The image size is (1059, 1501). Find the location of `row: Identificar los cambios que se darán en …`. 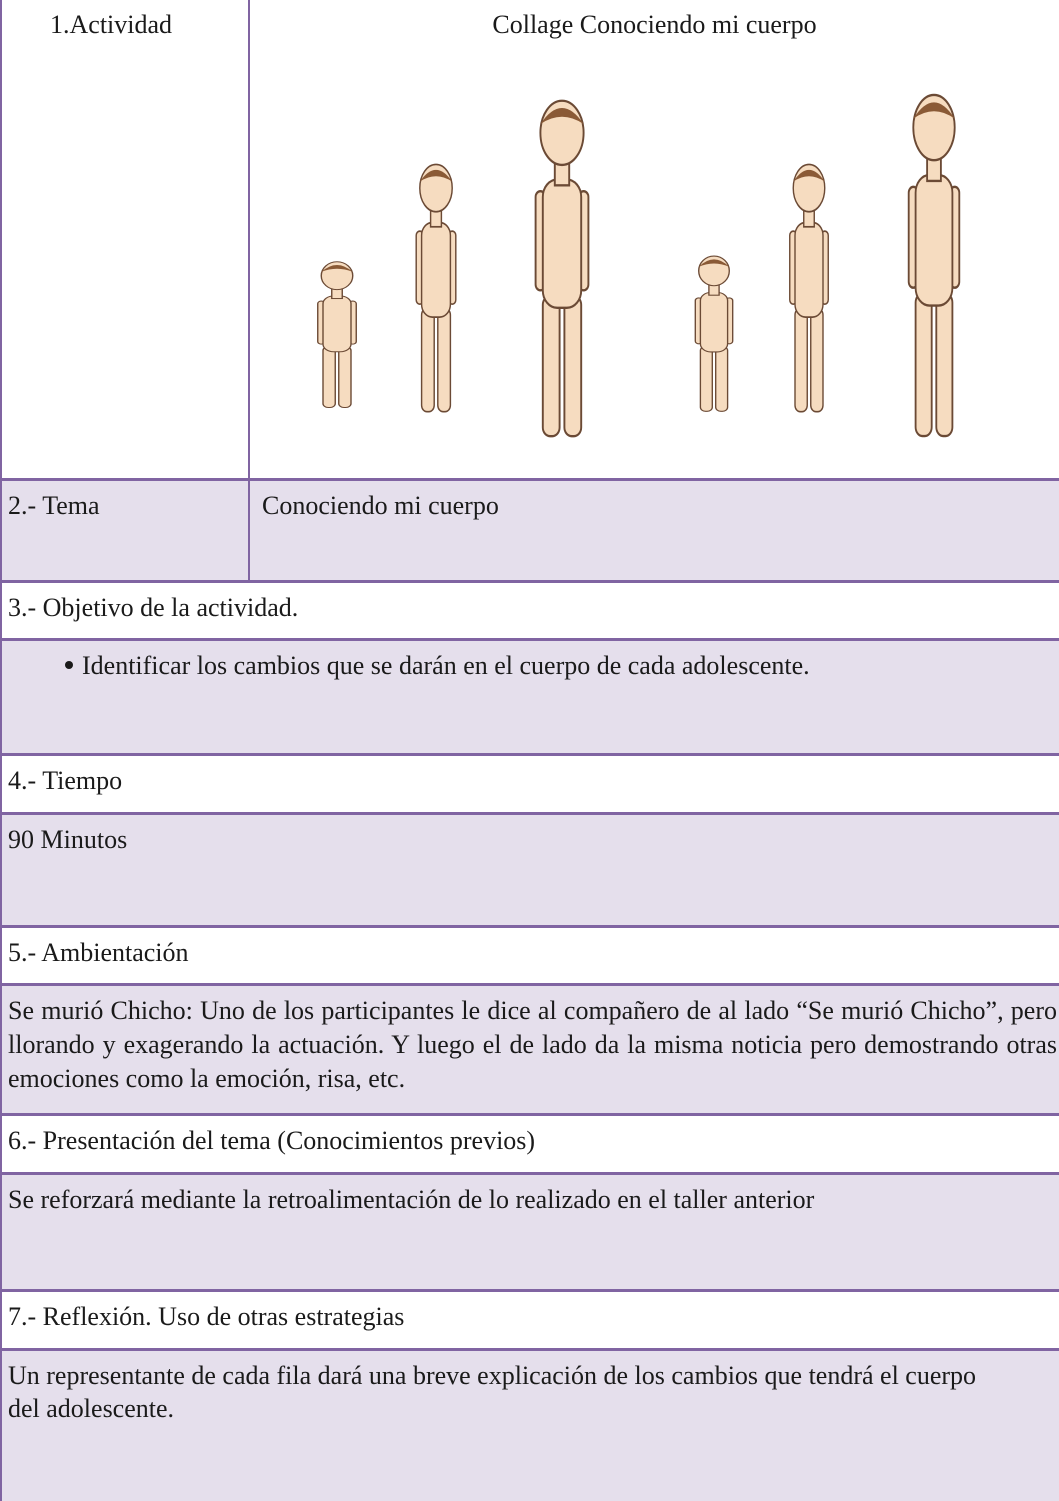

row: Identificar los cambios que se darán en … is located at coordinates (530, 695).